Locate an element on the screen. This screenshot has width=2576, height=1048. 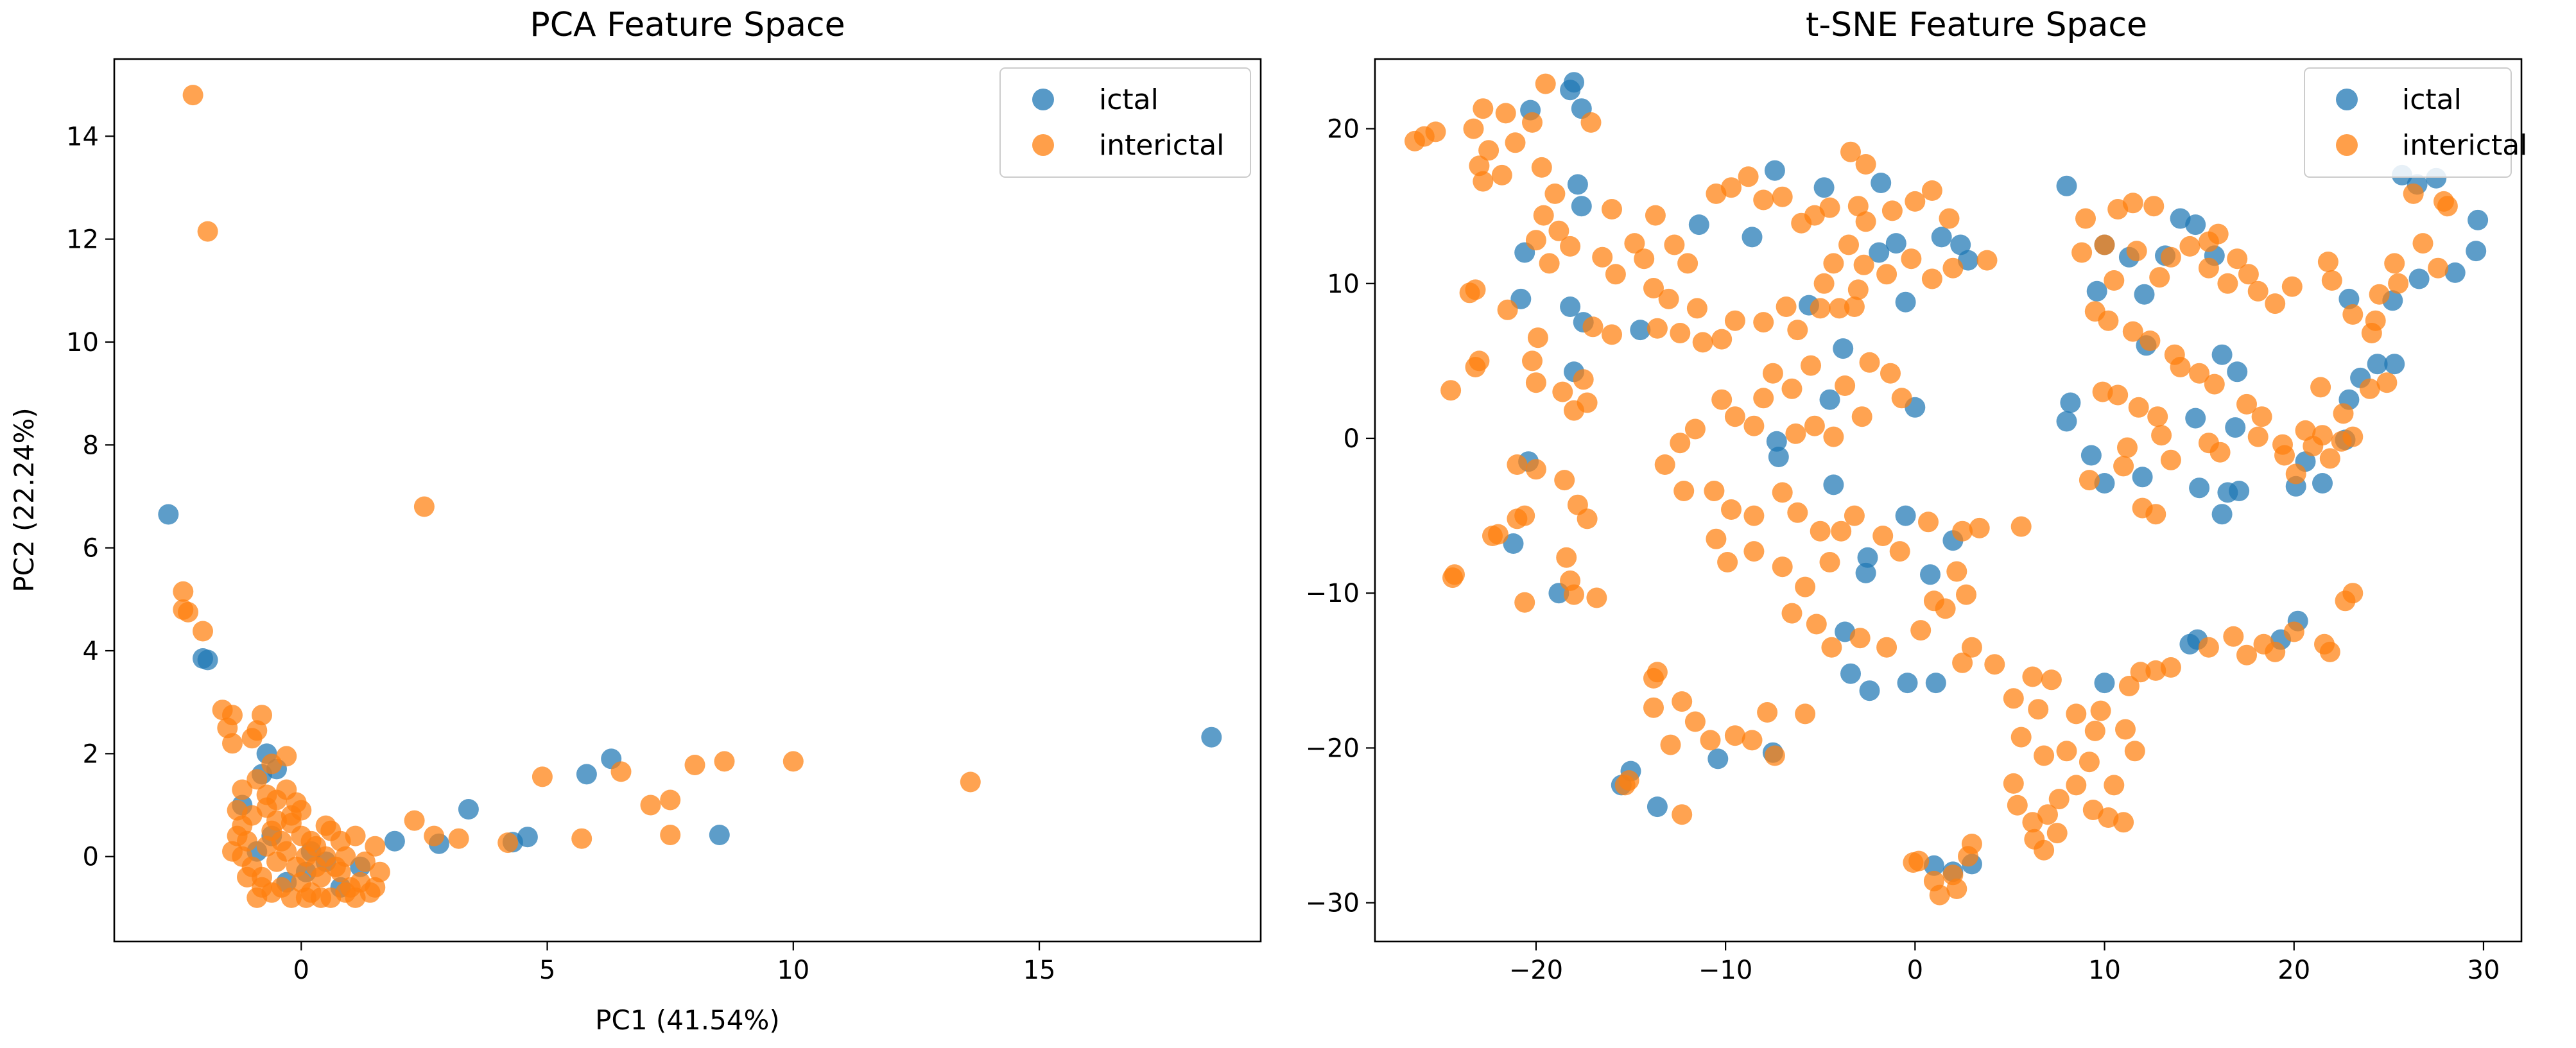
tsne-x-tick-label-1: −10 is located at coordinates (1726, 971).